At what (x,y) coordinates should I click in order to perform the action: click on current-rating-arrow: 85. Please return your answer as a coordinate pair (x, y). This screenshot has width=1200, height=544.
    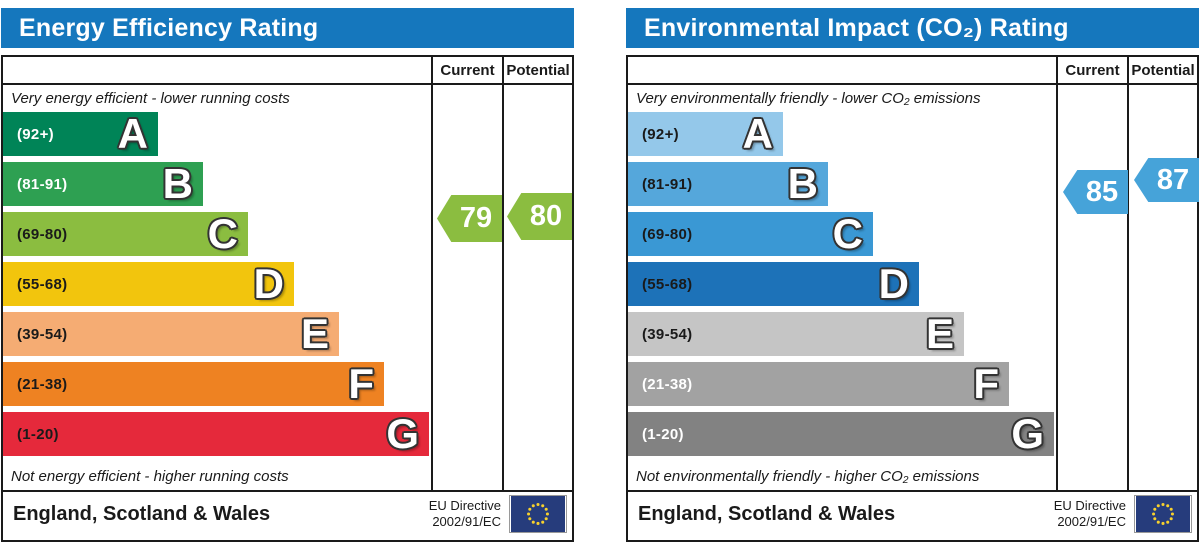
    Looking at the image, I should click on (1095, 192).